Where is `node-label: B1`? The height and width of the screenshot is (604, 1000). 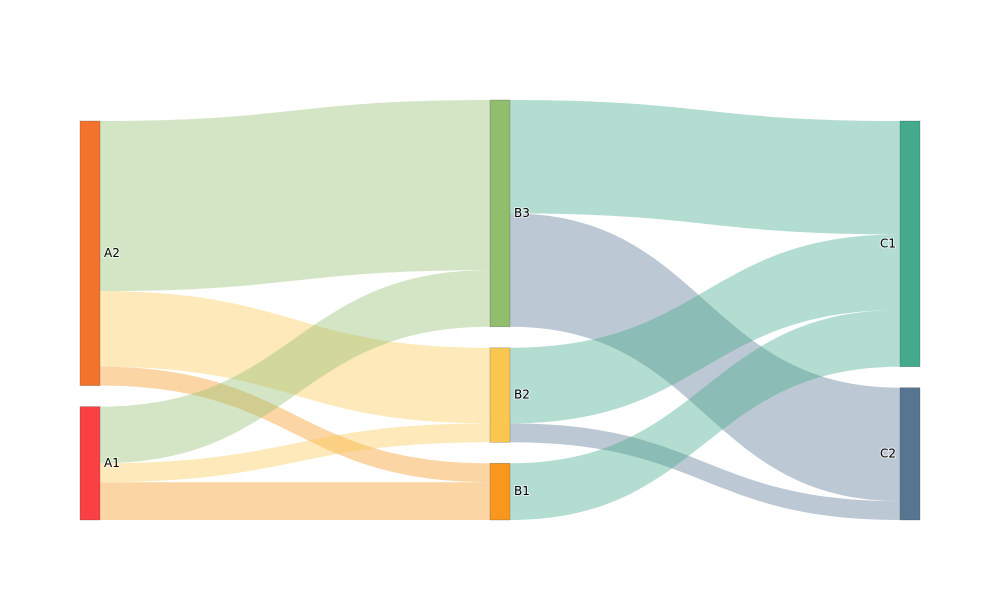
node-label: B1 is located at coordinates (522, 491).